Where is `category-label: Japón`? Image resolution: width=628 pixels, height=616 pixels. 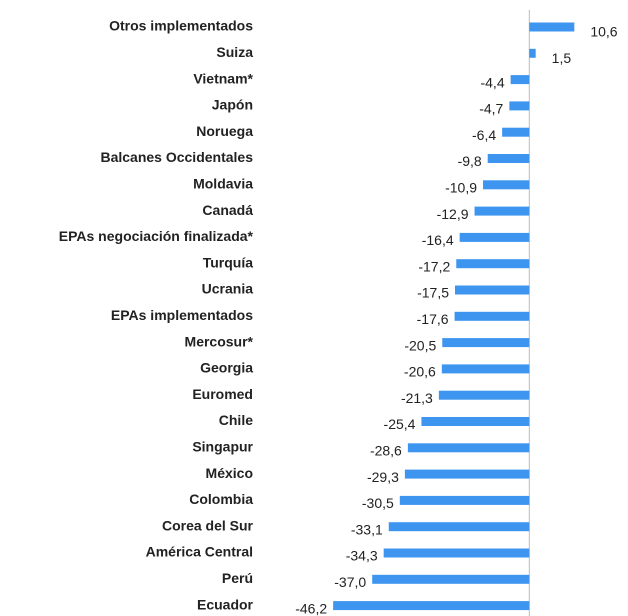 category-label: Japón is located at coordinates (232, 105).